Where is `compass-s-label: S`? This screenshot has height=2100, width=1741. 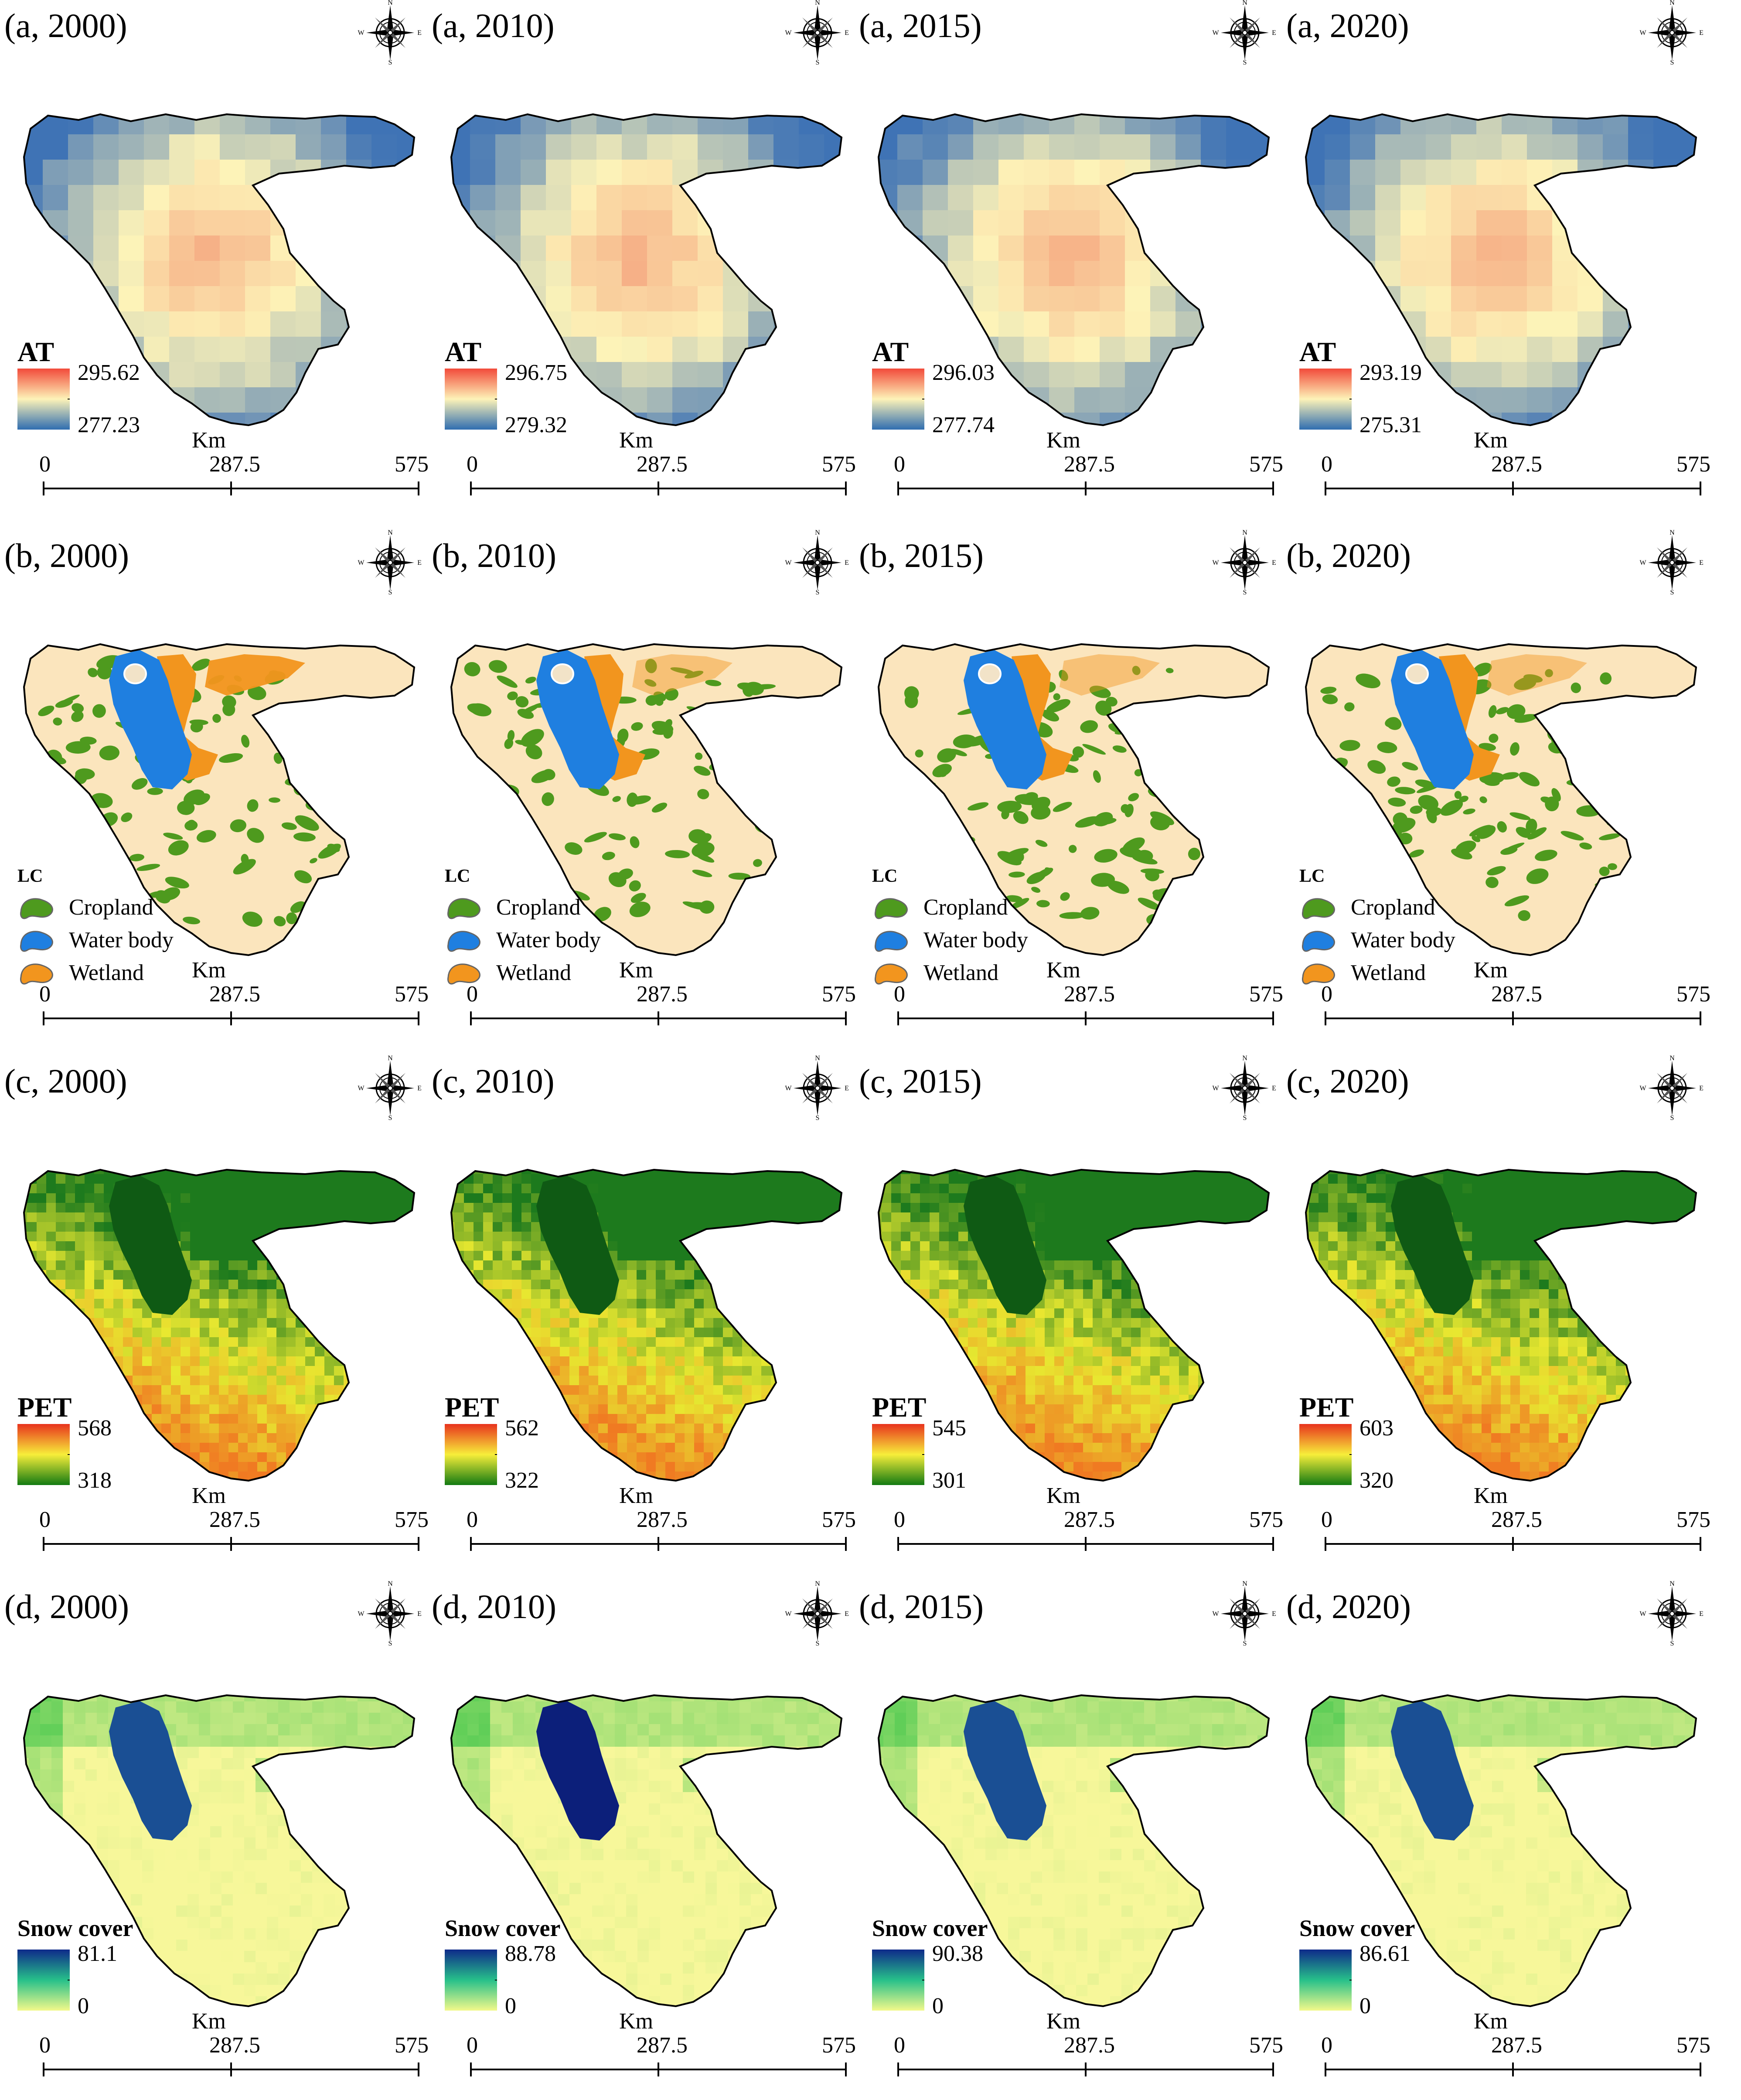
compass-s-label: S is located at coordinates (390, 62).